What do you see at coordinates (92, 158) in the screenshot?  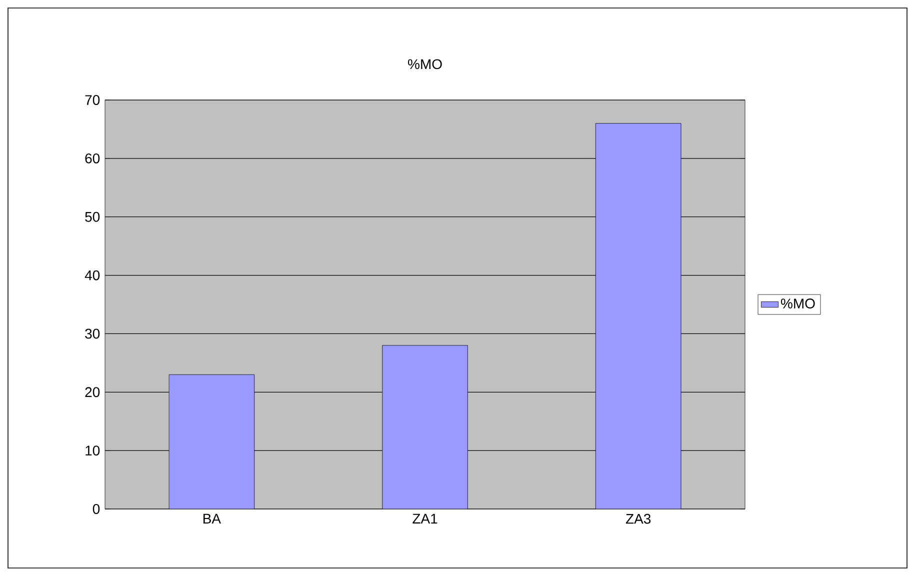 I see `y-tick-label: 60` at bounding box center [92, 158].